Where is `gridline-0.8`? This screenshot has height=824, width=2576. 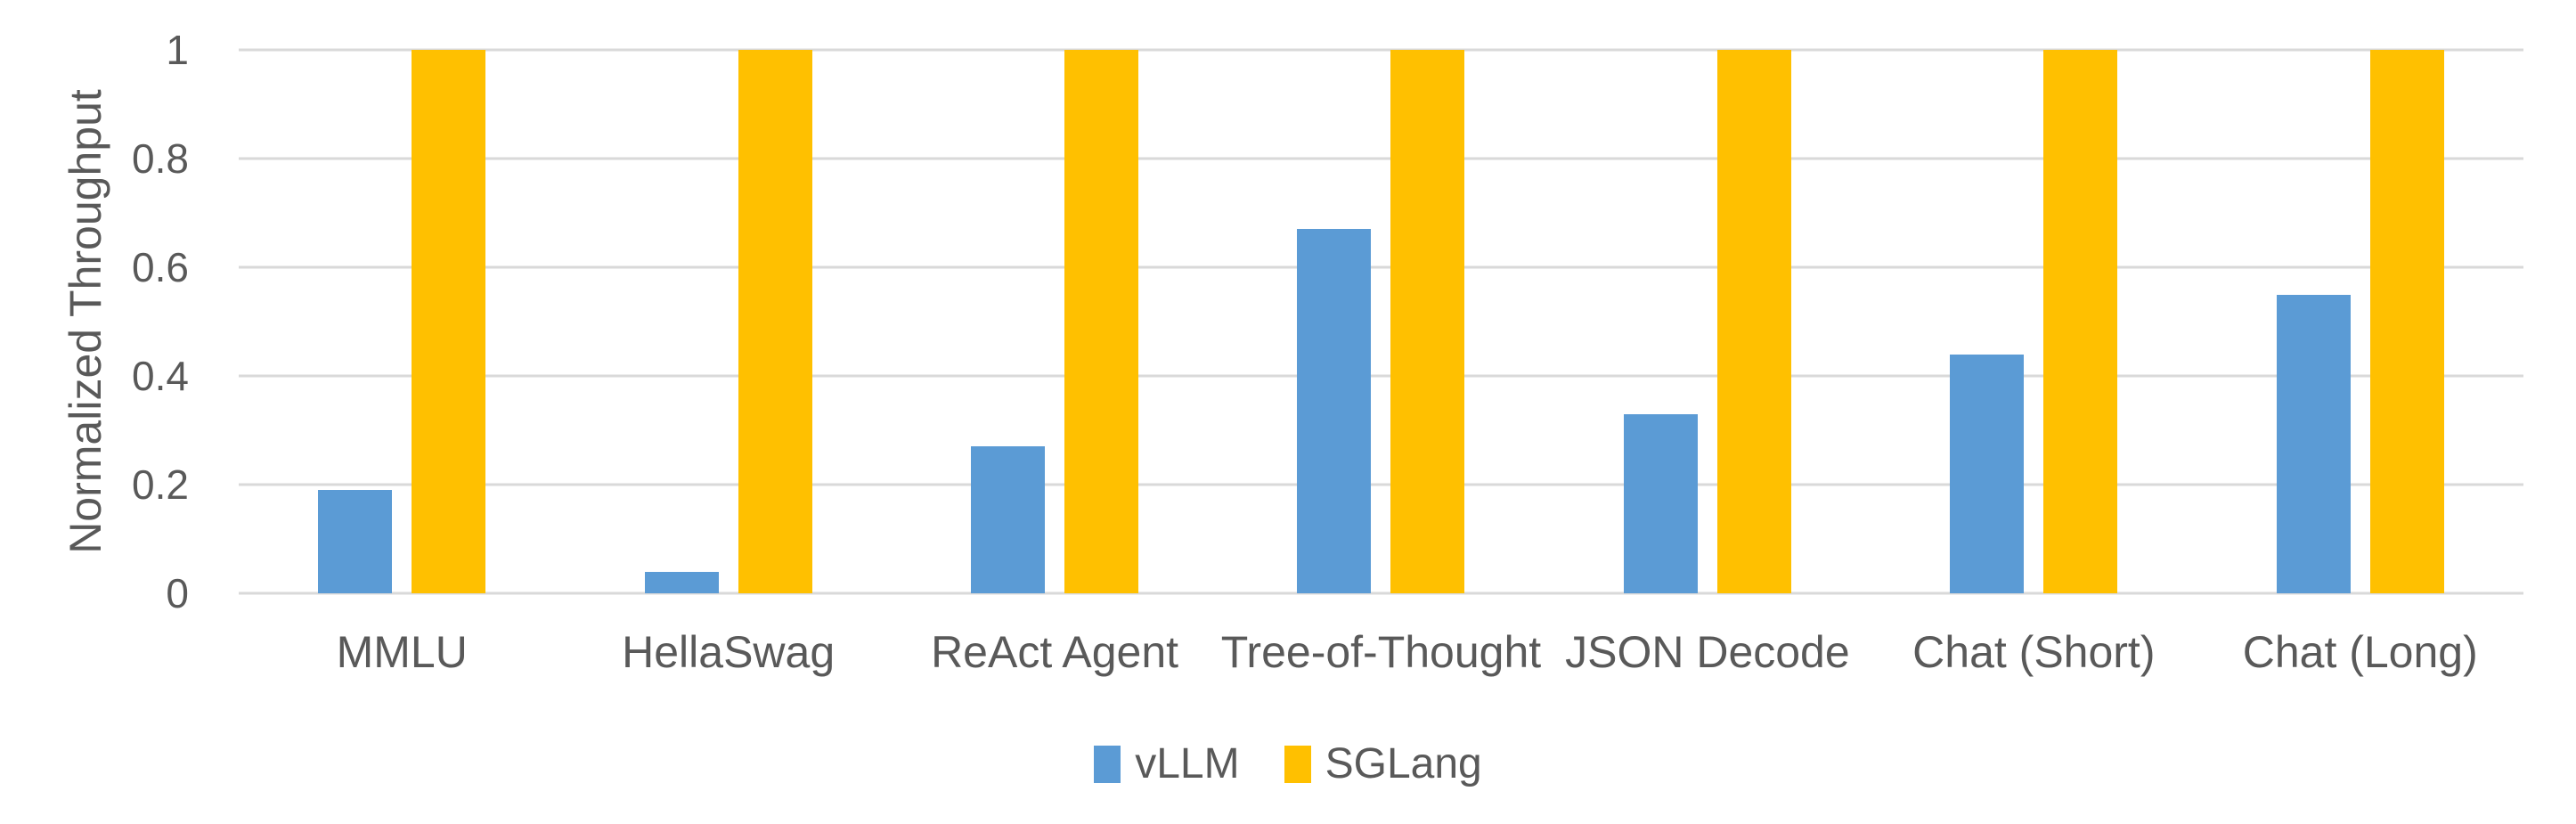 gridline-0.8 is located at coordinates (1381, 158).